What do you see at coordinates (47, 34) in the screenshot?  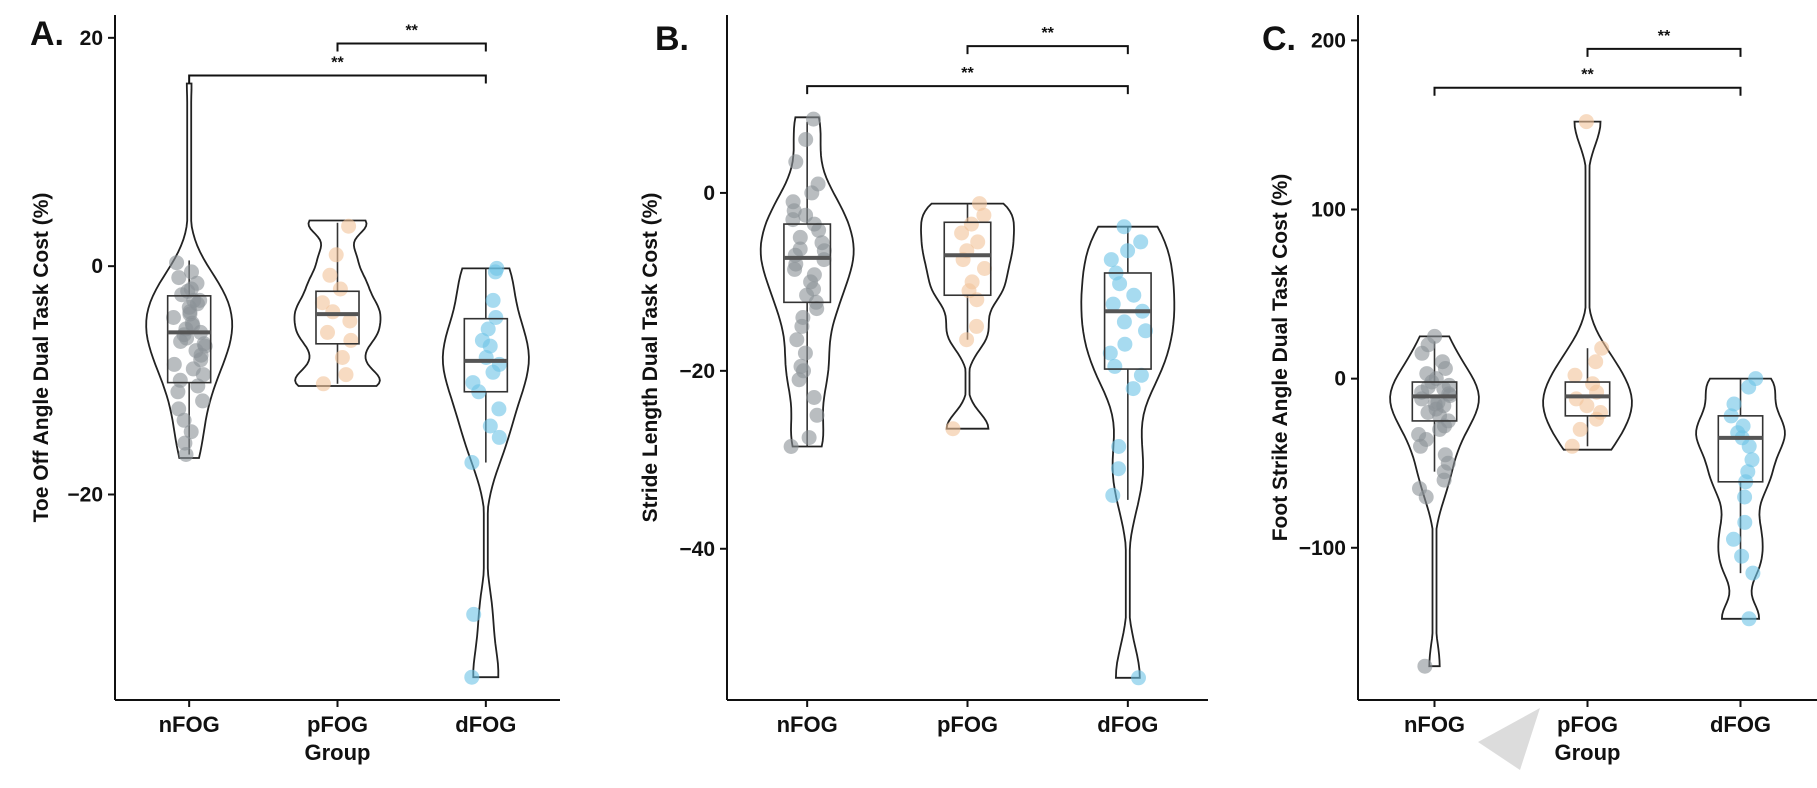 I see `panel-letter: A.` at bounding box center [47, 34].